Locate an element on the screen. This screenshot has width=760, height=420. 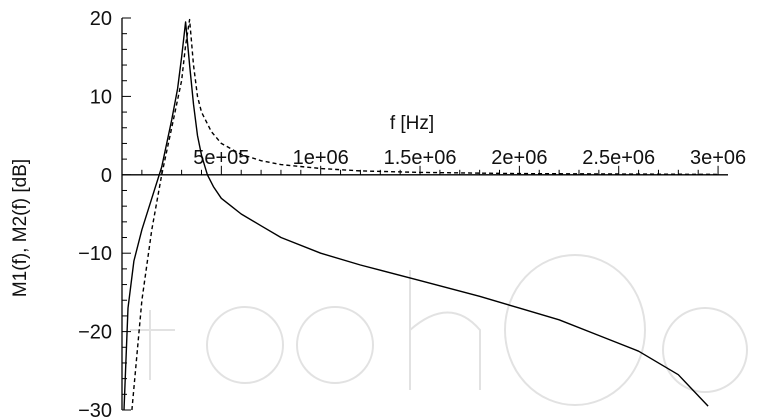
x-tick-label: 1.5e+06 is located at coordinates (420, 158).